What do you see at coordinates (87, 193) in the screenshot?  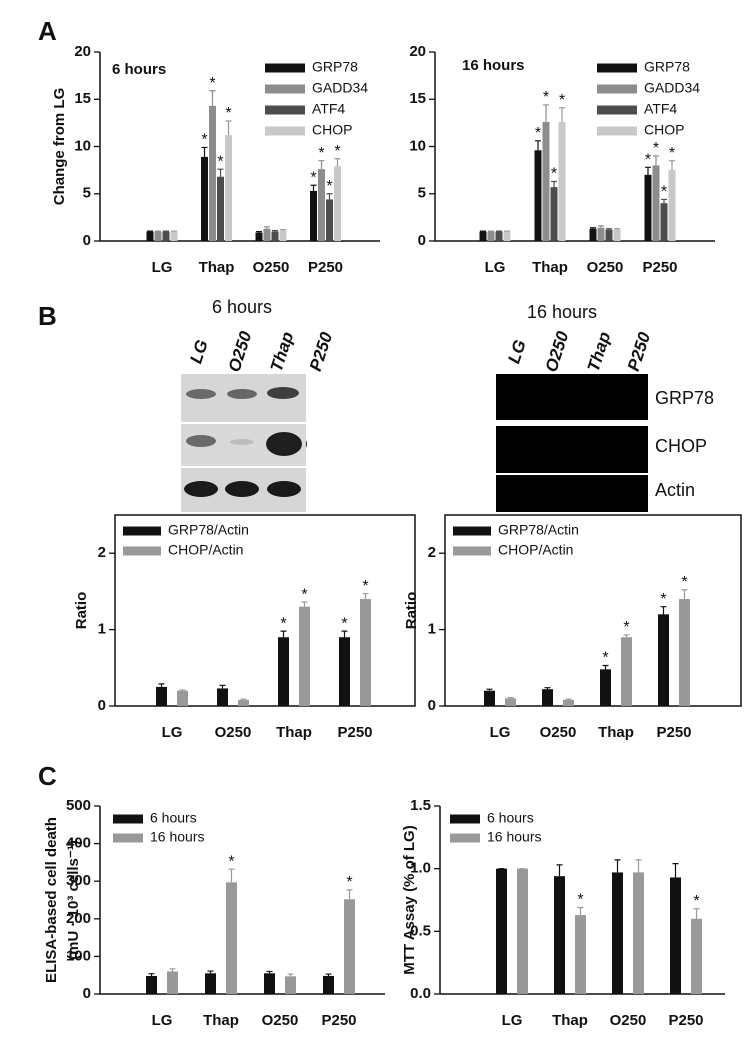 I see `y-tick-label: 5` at bounding box center [87, 193].